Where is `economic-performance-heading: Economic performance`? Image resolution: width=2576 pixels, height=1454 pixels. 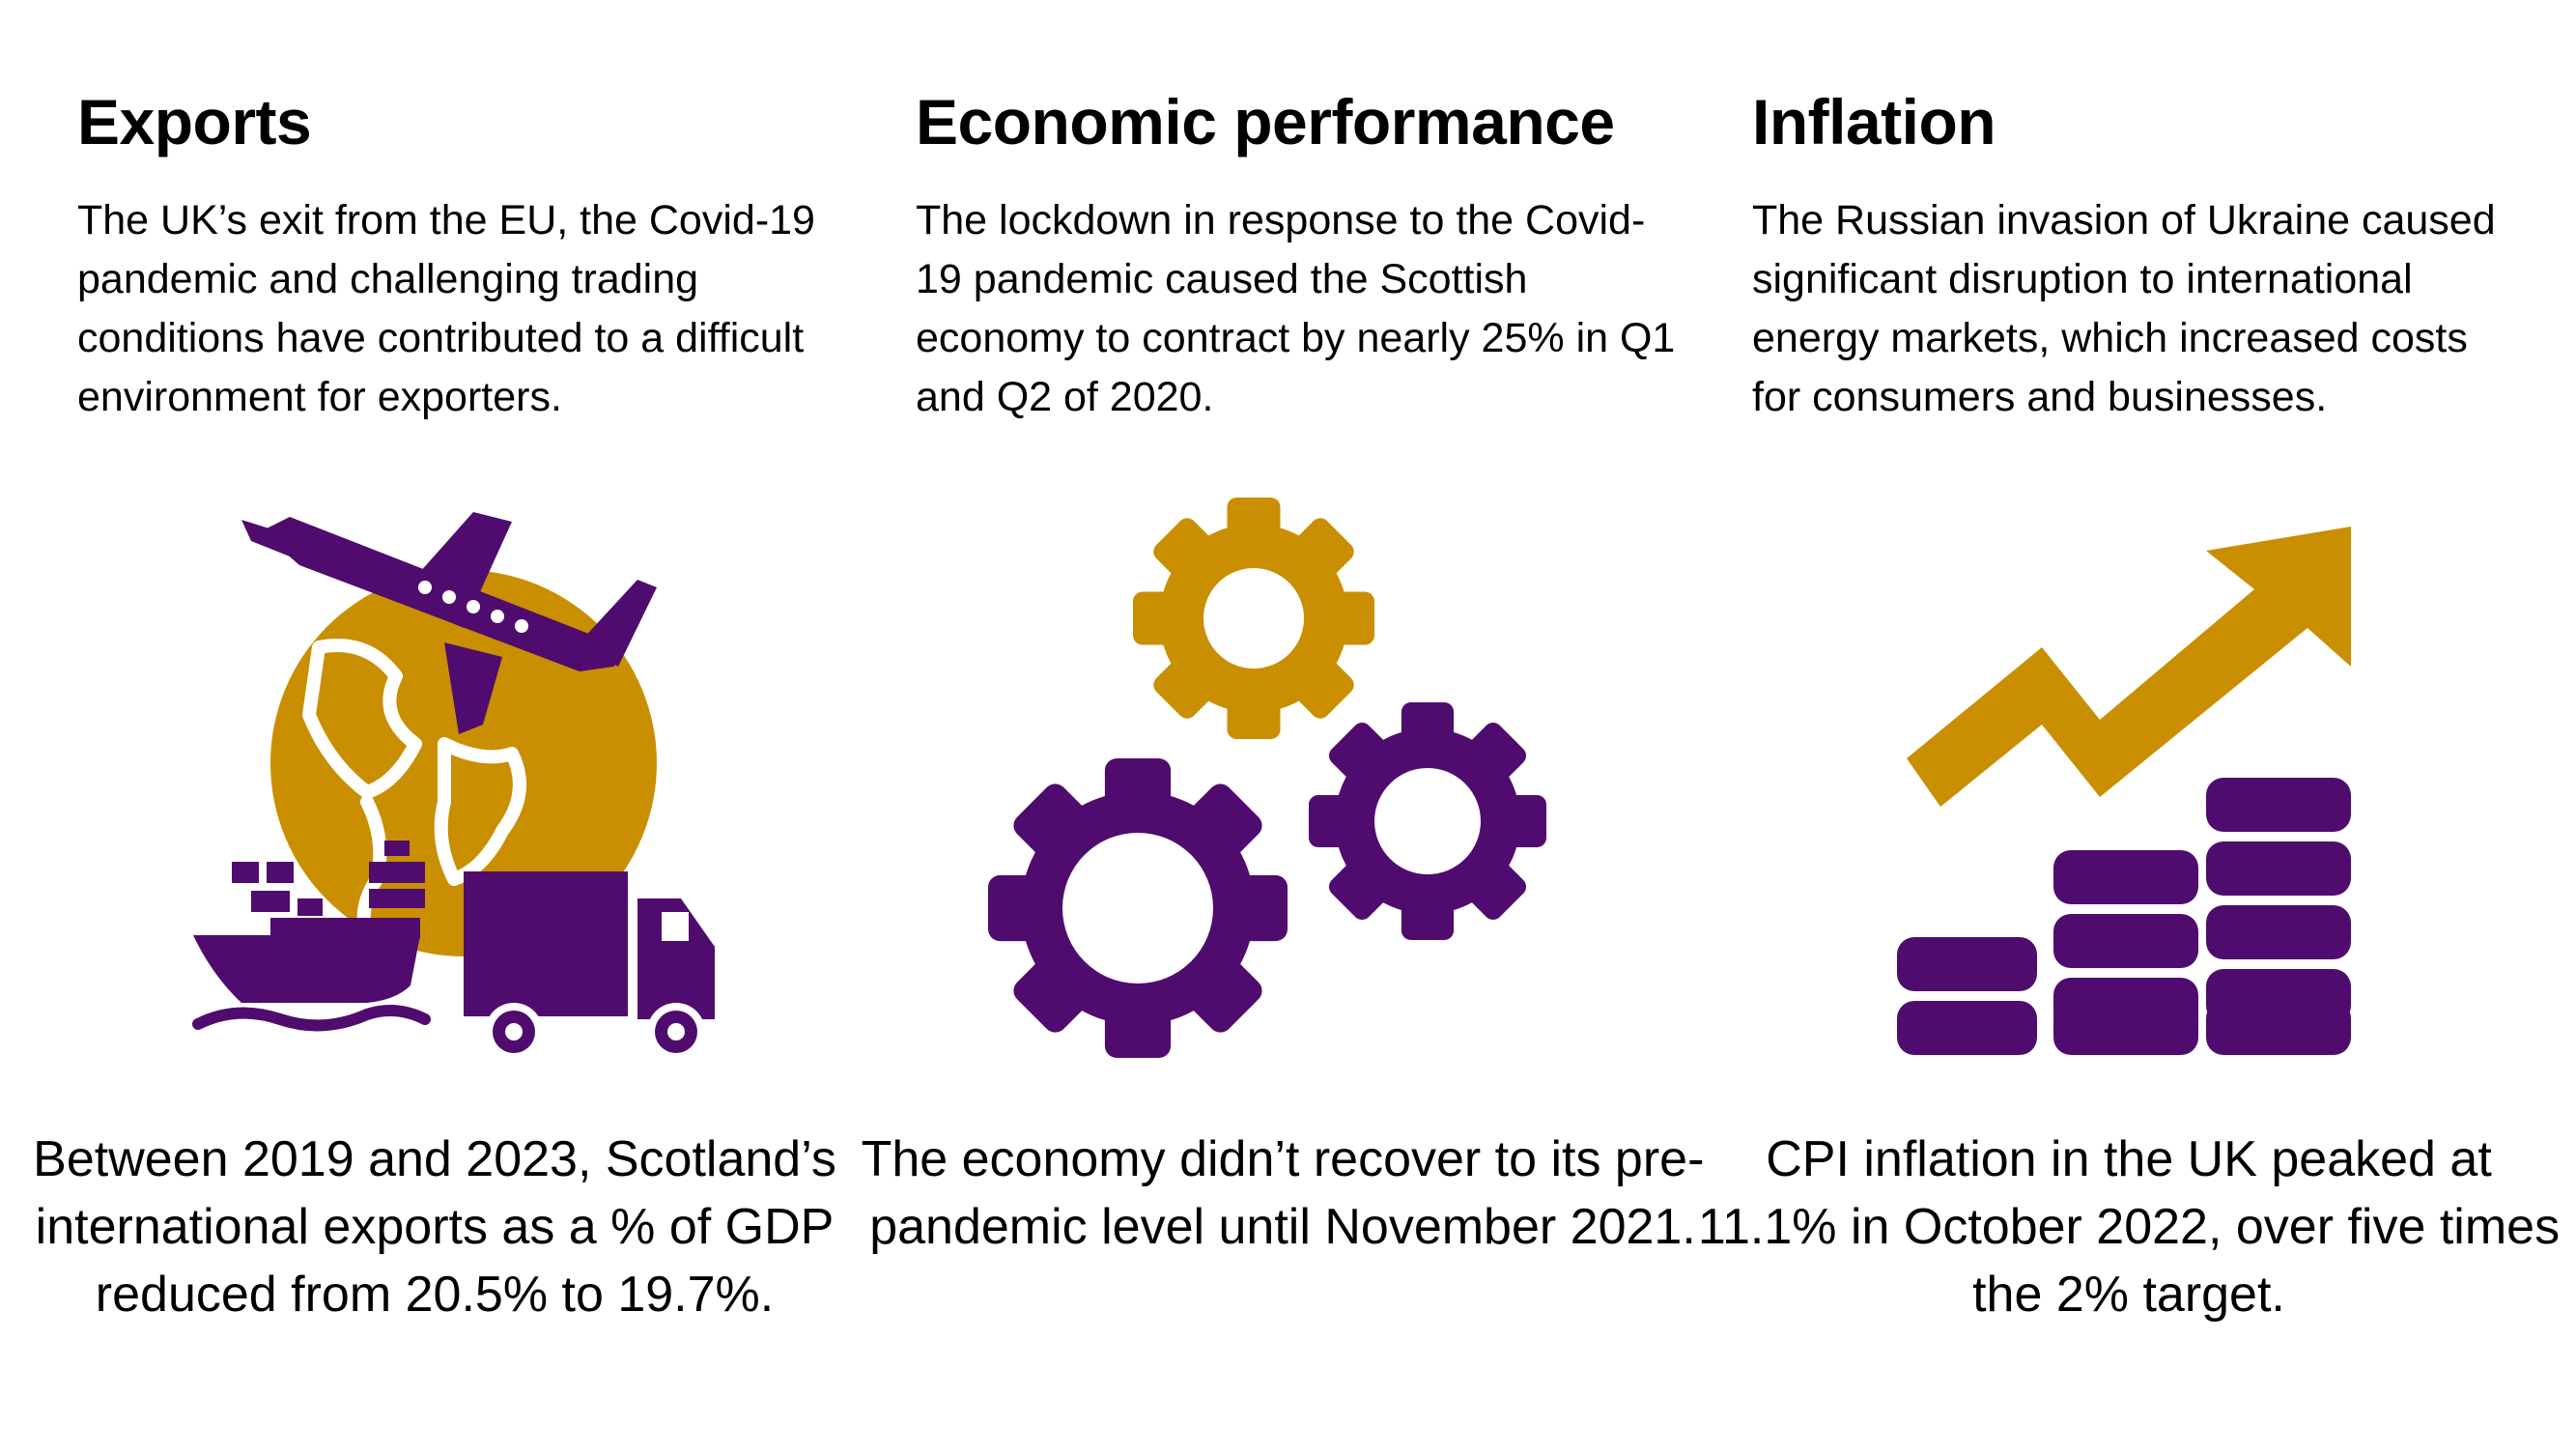 economic-performance-heading: Economic performance is located at coordinates (1265, 122).